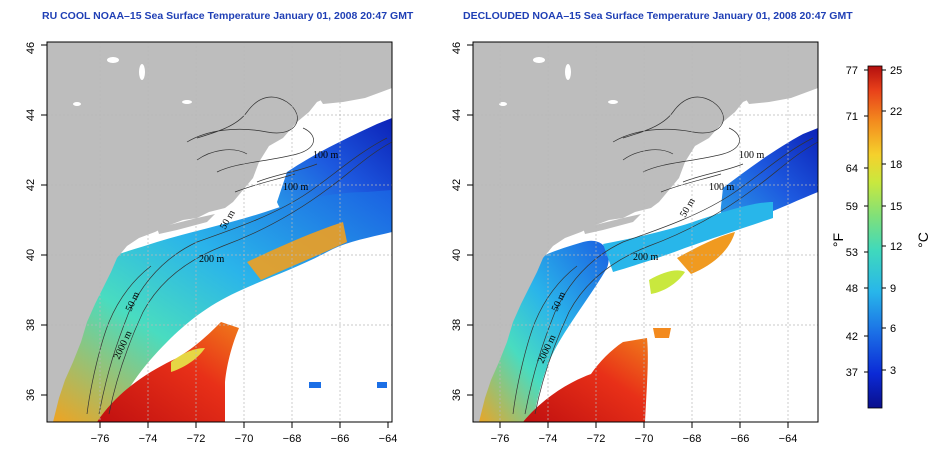 The width and height of the screenshot is (950, 475). I want to click on colorbar-c-tick: 22, so click(896, 112).